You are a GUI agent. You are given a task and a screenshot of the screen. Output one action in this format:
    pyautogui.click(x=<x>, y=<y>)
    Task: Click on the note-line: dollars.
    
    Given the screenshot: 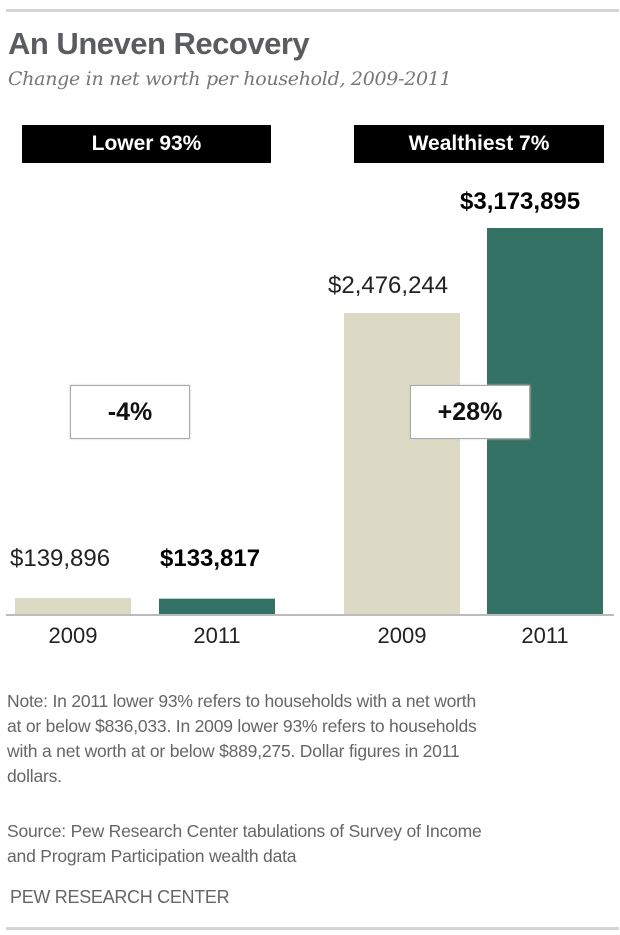 What is the action you would take?
    pyautogui.click(x=34, y=776)
    